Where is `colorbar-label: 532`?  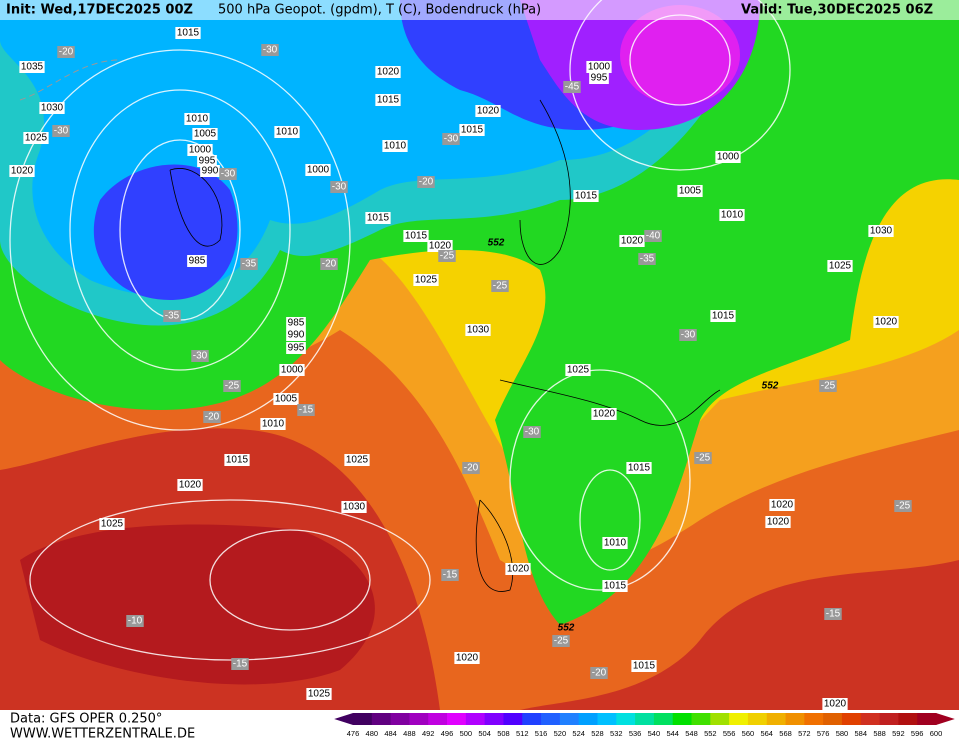 colorbar-label: 532 is located at coordinates (616, 733).